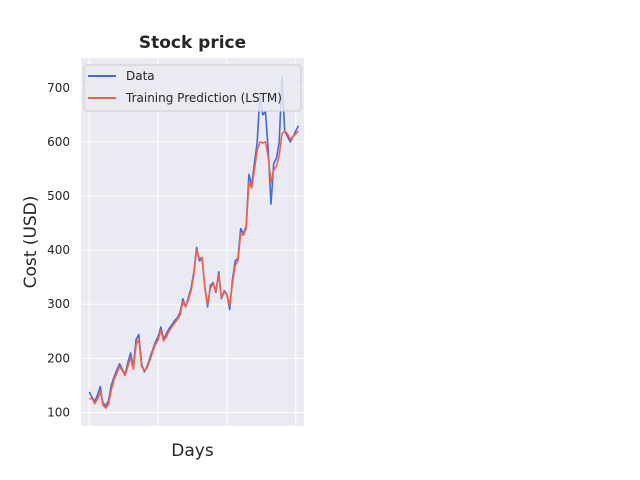 Image resolution: width=640 pixels, height=480 pixels. Describe the element at coordinates (58, 142) in the screenshot. I see `y-tick-label: 600` at that location.